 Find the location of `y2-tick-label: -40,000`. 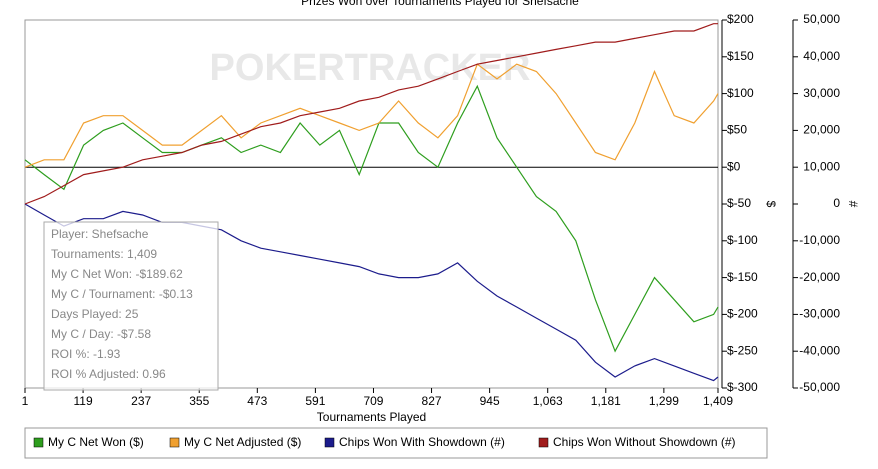

y2-tick-label: -40,000 is located at coordinates (819, 350).